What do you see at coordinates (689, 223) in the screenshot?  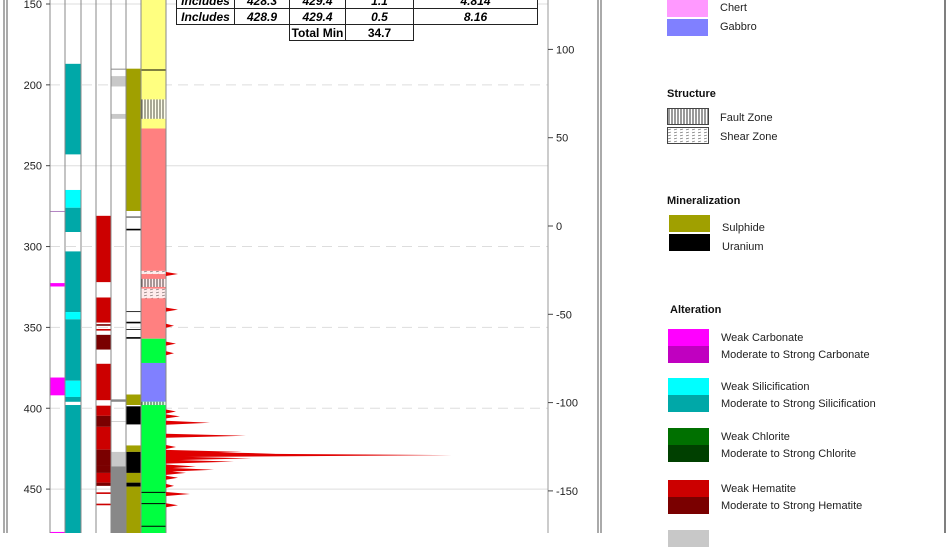 I see `sulphide-swatch` at bounding box center [689, 223].